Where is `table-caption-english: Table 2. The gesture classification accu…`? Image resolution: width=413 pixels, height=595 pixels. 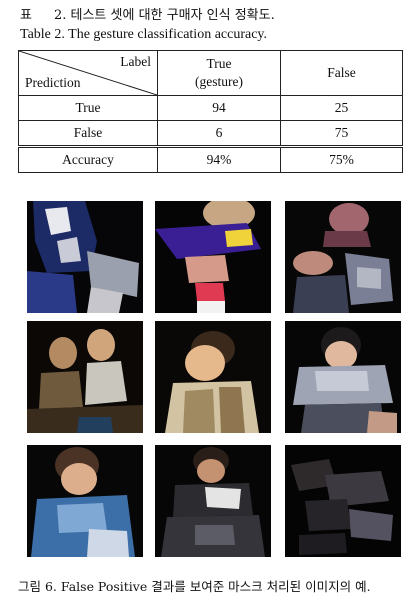
table-caption-english: Table 2. The gesture classification accu… is located at coordinates (143, 35).